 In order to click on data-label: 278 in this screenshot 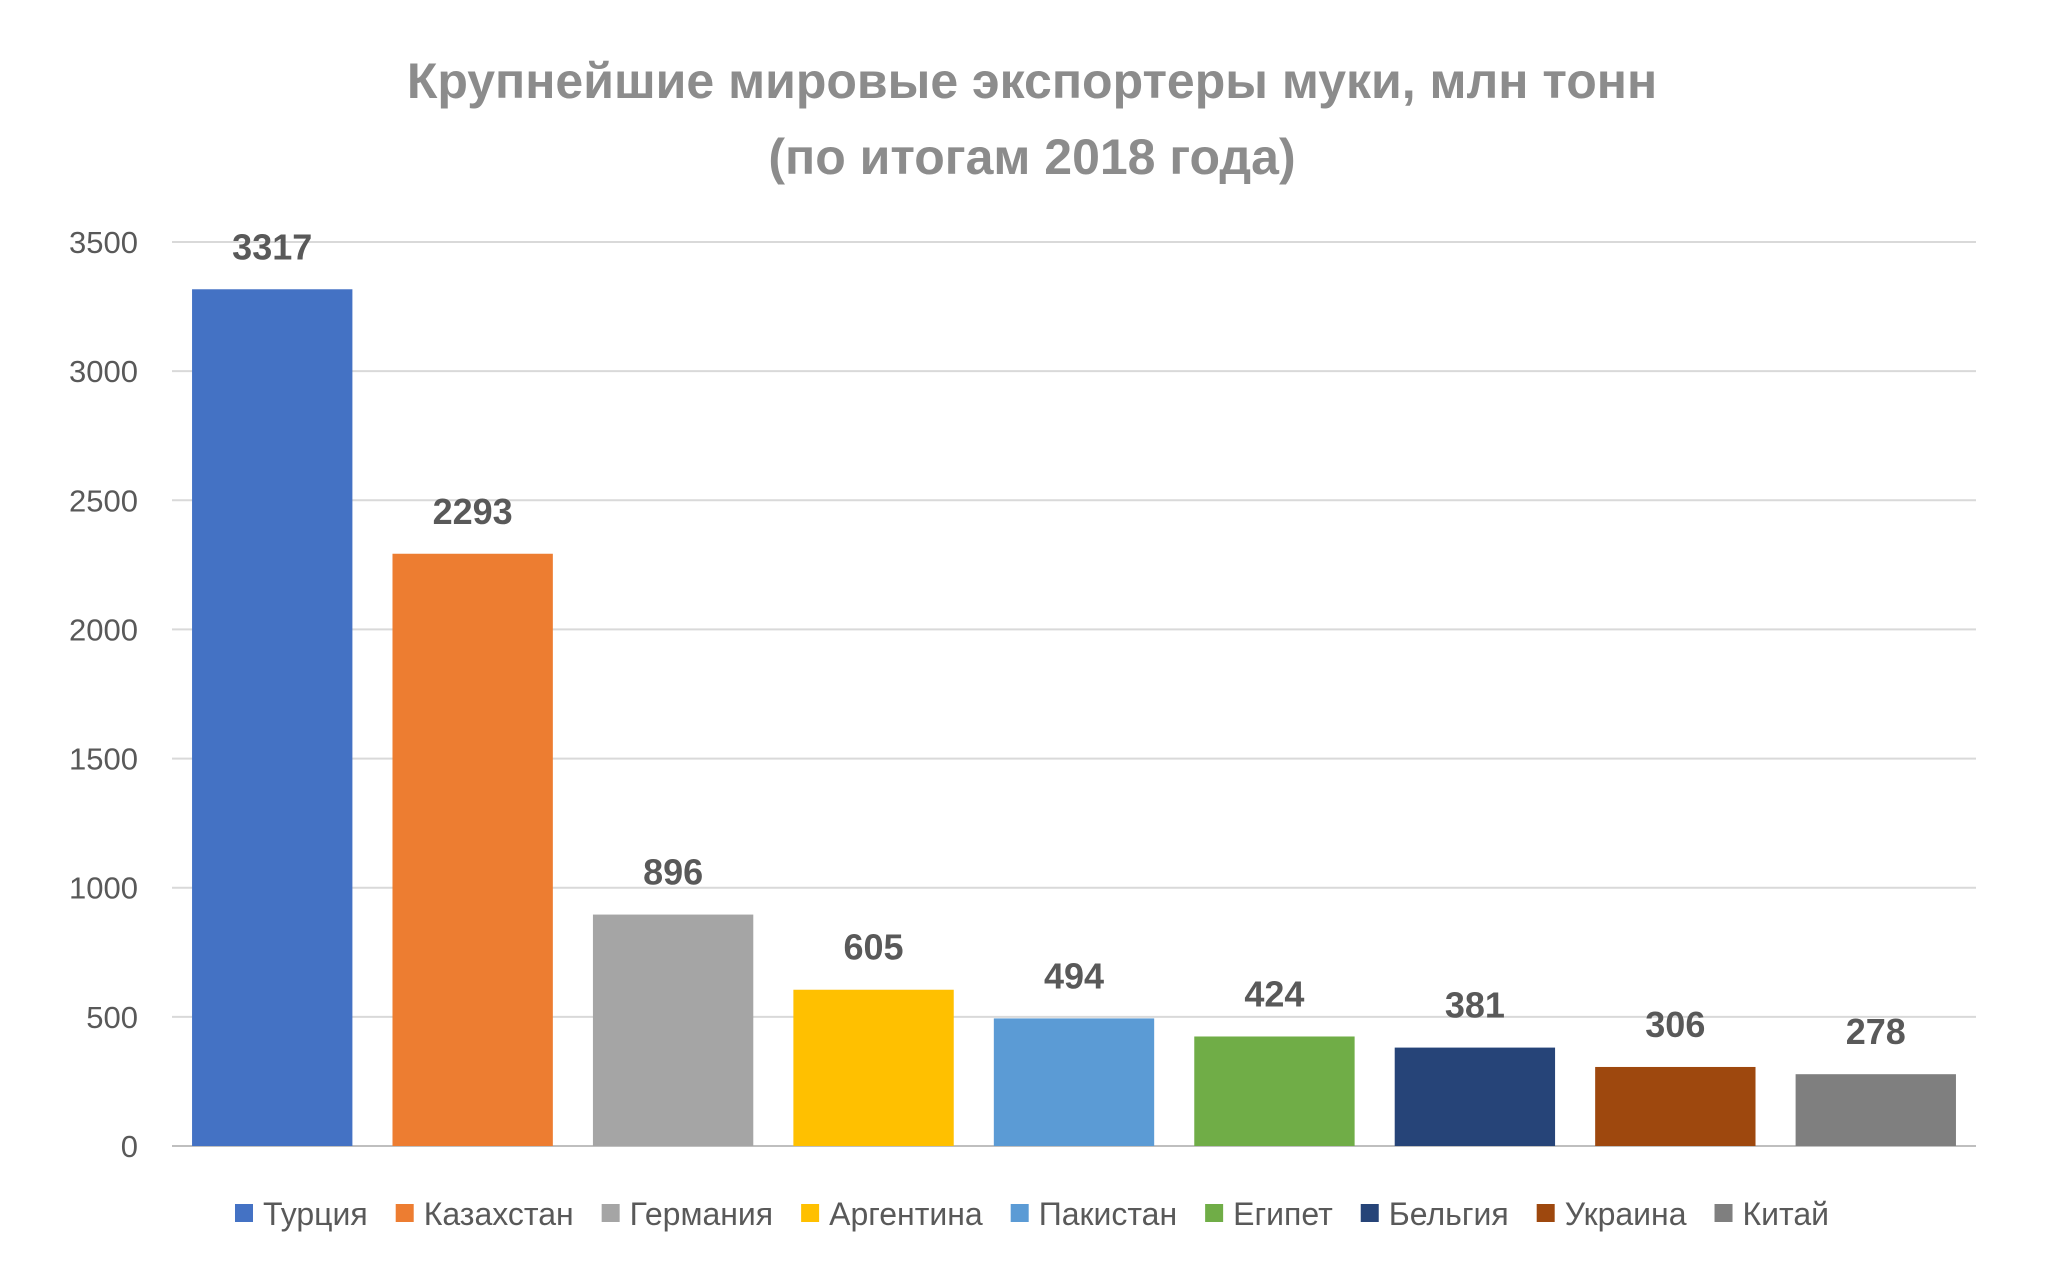, I will do `click(1876, 1031)`.